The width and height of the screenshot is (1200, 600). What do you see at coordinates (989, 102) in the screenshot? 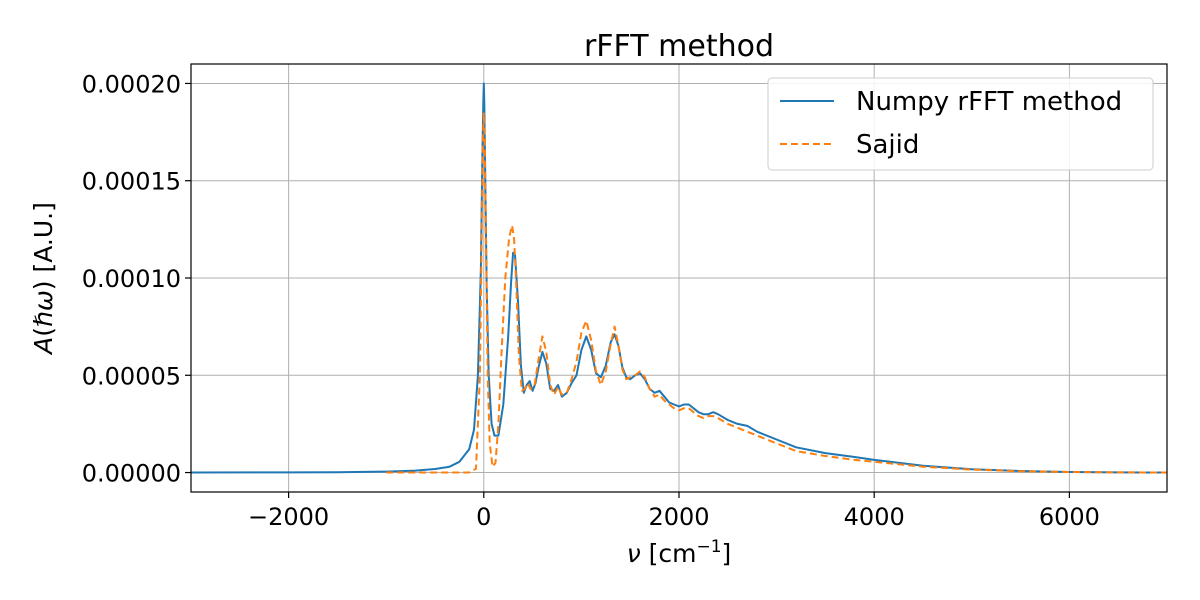
I see `legend-label: Numpy rFFT method` at bounding box center [989, 102].